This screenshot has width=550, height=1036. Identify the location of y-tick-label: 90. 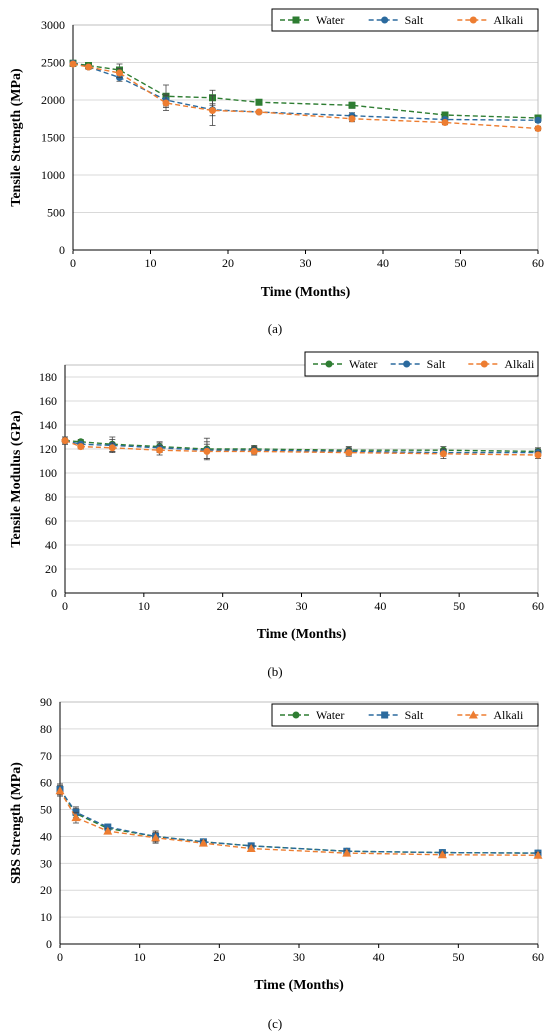
(46, 702).